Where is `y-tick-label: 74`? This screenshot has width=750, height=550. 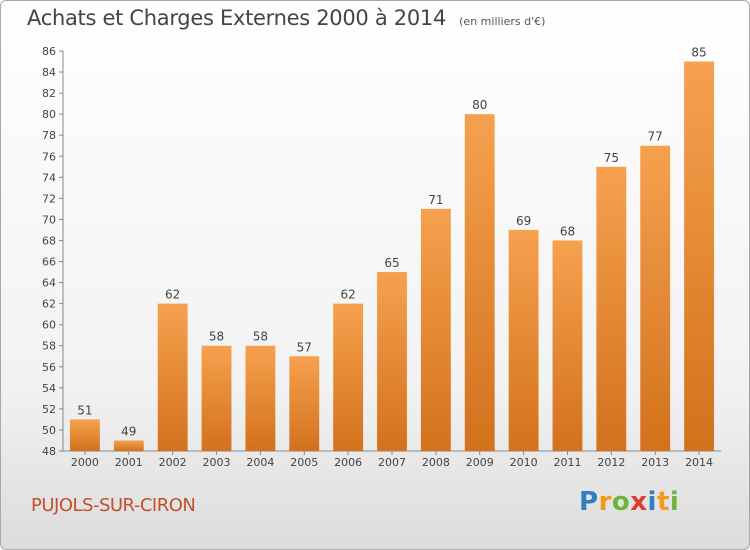
y-tick-label: 74 is located at coordinates (49, 177).